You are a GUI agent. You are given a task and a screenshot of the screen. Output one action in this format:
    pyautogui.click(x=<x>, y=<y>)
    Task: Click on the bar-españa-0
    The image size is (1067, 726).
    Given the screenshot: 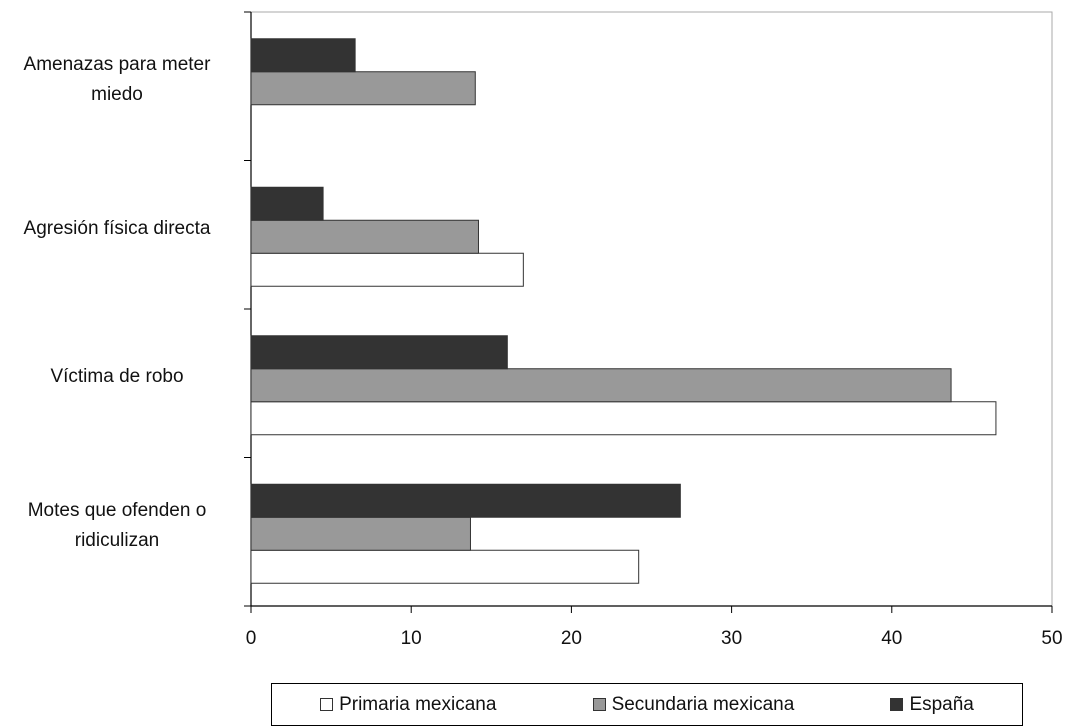 What is the action you would take?
    pyautogui.click(x=303, y=55)
    